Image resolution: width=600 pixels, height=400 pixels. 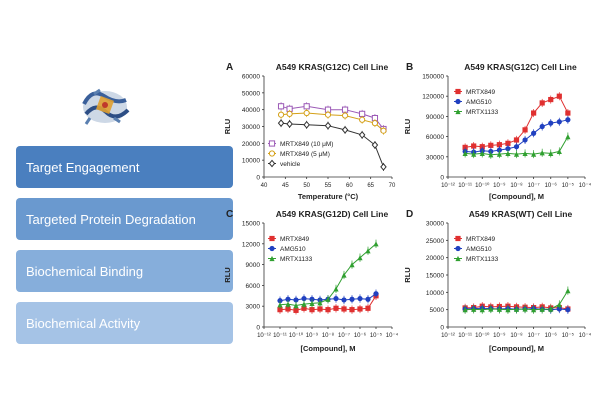 I want to click on series-fit-line, so click(x=332, y=117).